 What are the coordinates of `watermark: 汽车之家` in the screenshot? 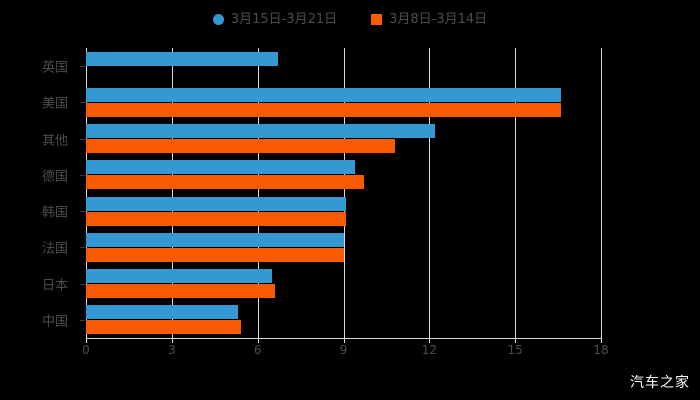 It's located at (660, 383).